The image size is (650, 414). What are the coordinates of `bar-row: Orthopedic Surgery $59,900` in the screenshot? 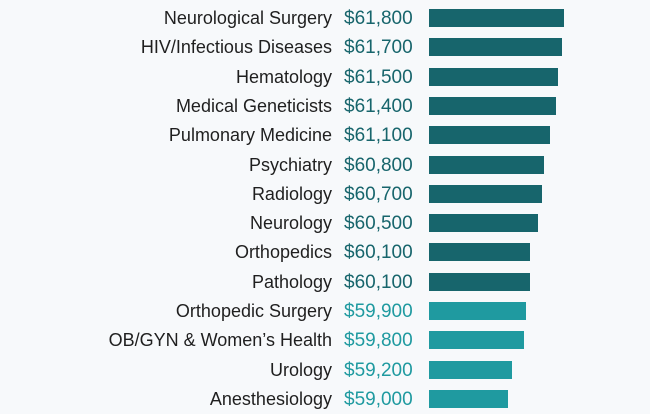 It's located at (325, 311).